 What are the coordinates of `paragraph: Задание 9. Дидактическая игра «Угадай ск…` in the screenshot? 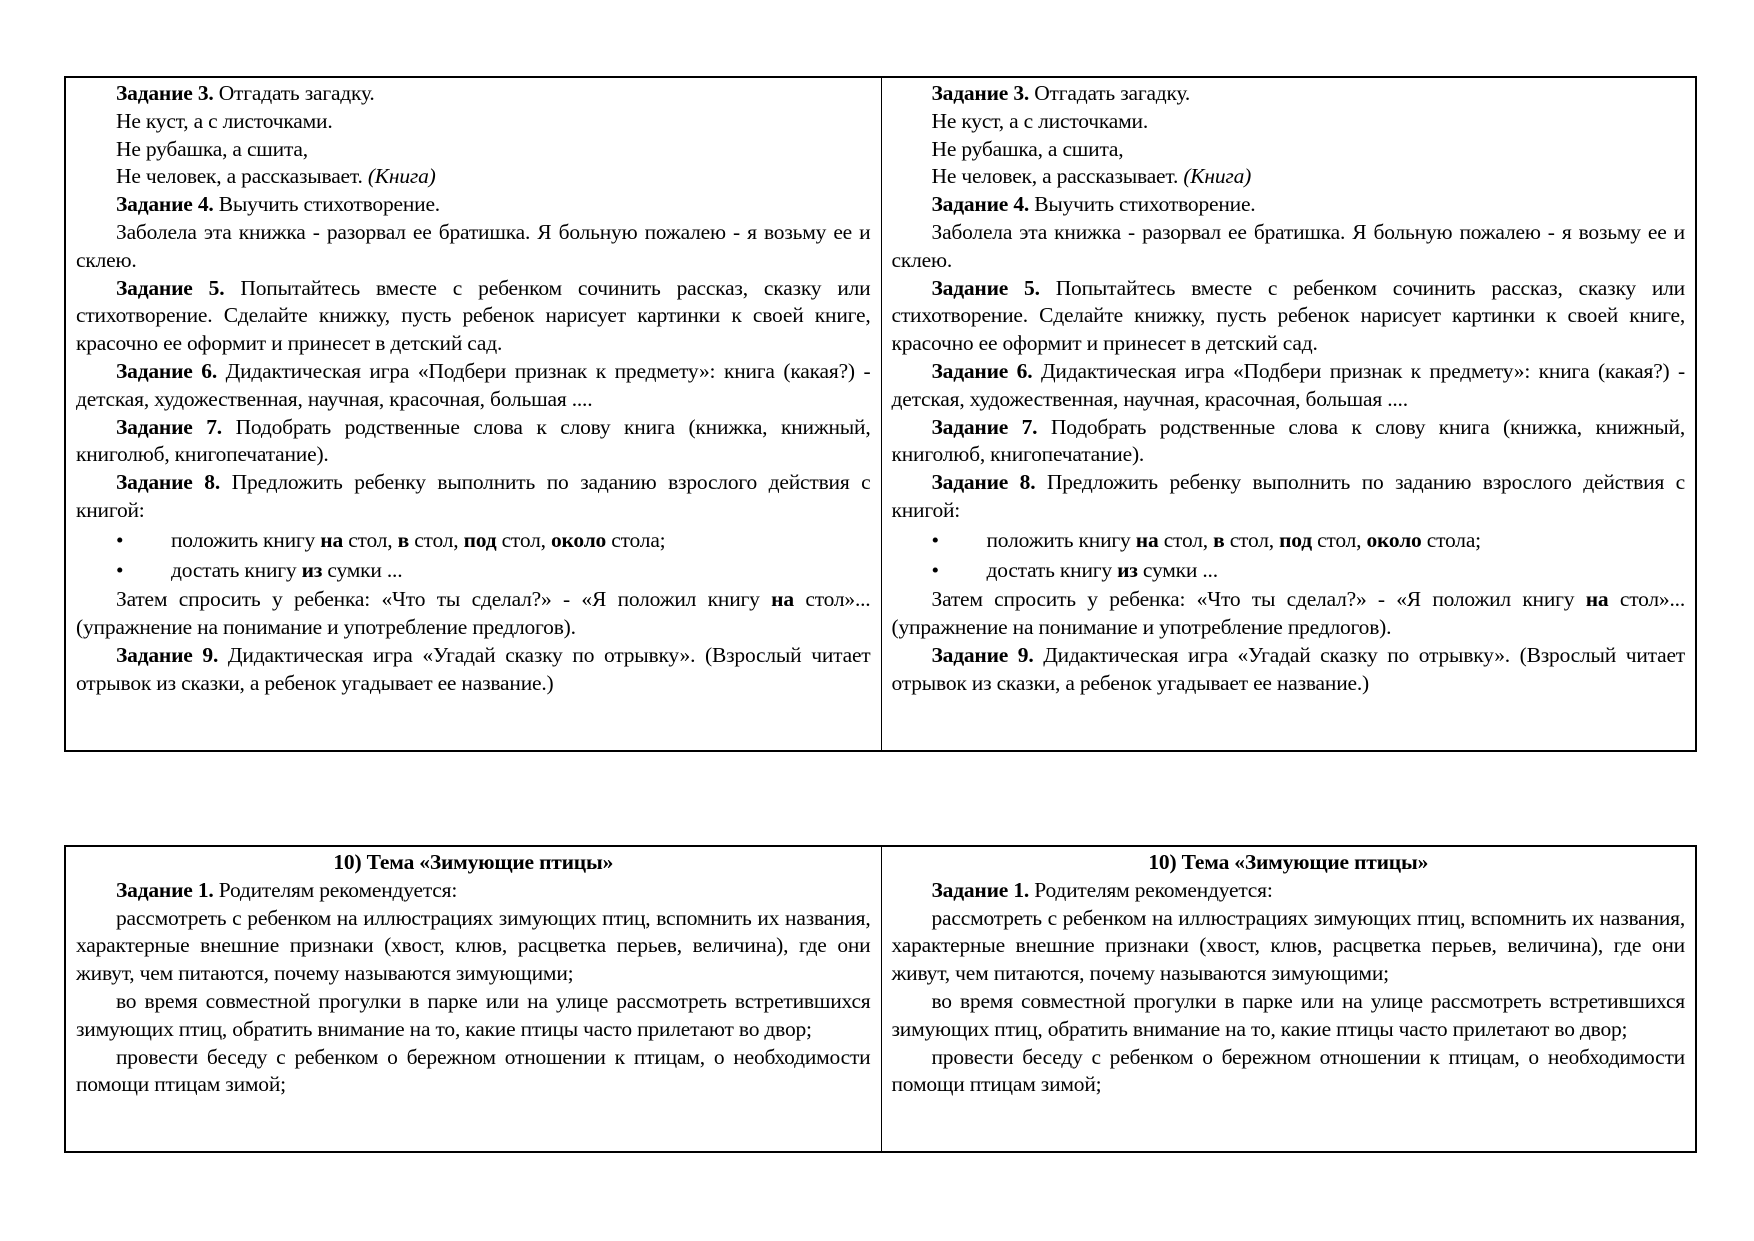 It's located at (473, 670).